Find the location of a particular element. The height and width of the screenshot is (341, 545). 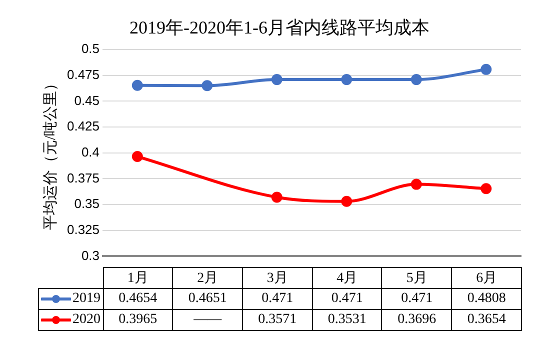

chart-title: 2019年-2020年1-6月省内线路平均成本 is located at coordinates (280, 28).